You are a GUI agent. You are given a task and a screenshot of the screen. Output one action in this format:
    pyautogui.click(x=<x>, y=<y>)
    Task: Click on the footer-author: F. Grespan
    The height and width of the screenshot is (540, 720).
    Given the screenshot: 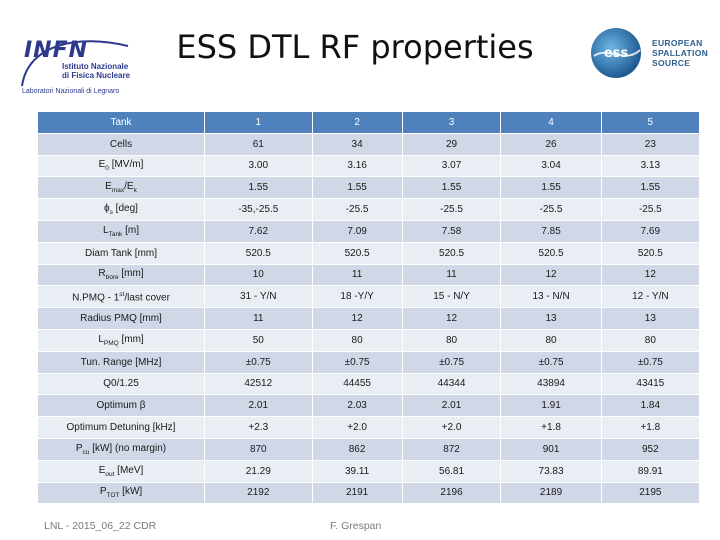 What is the action you would take?
    pyautogui.click(x=356, y=526)
    